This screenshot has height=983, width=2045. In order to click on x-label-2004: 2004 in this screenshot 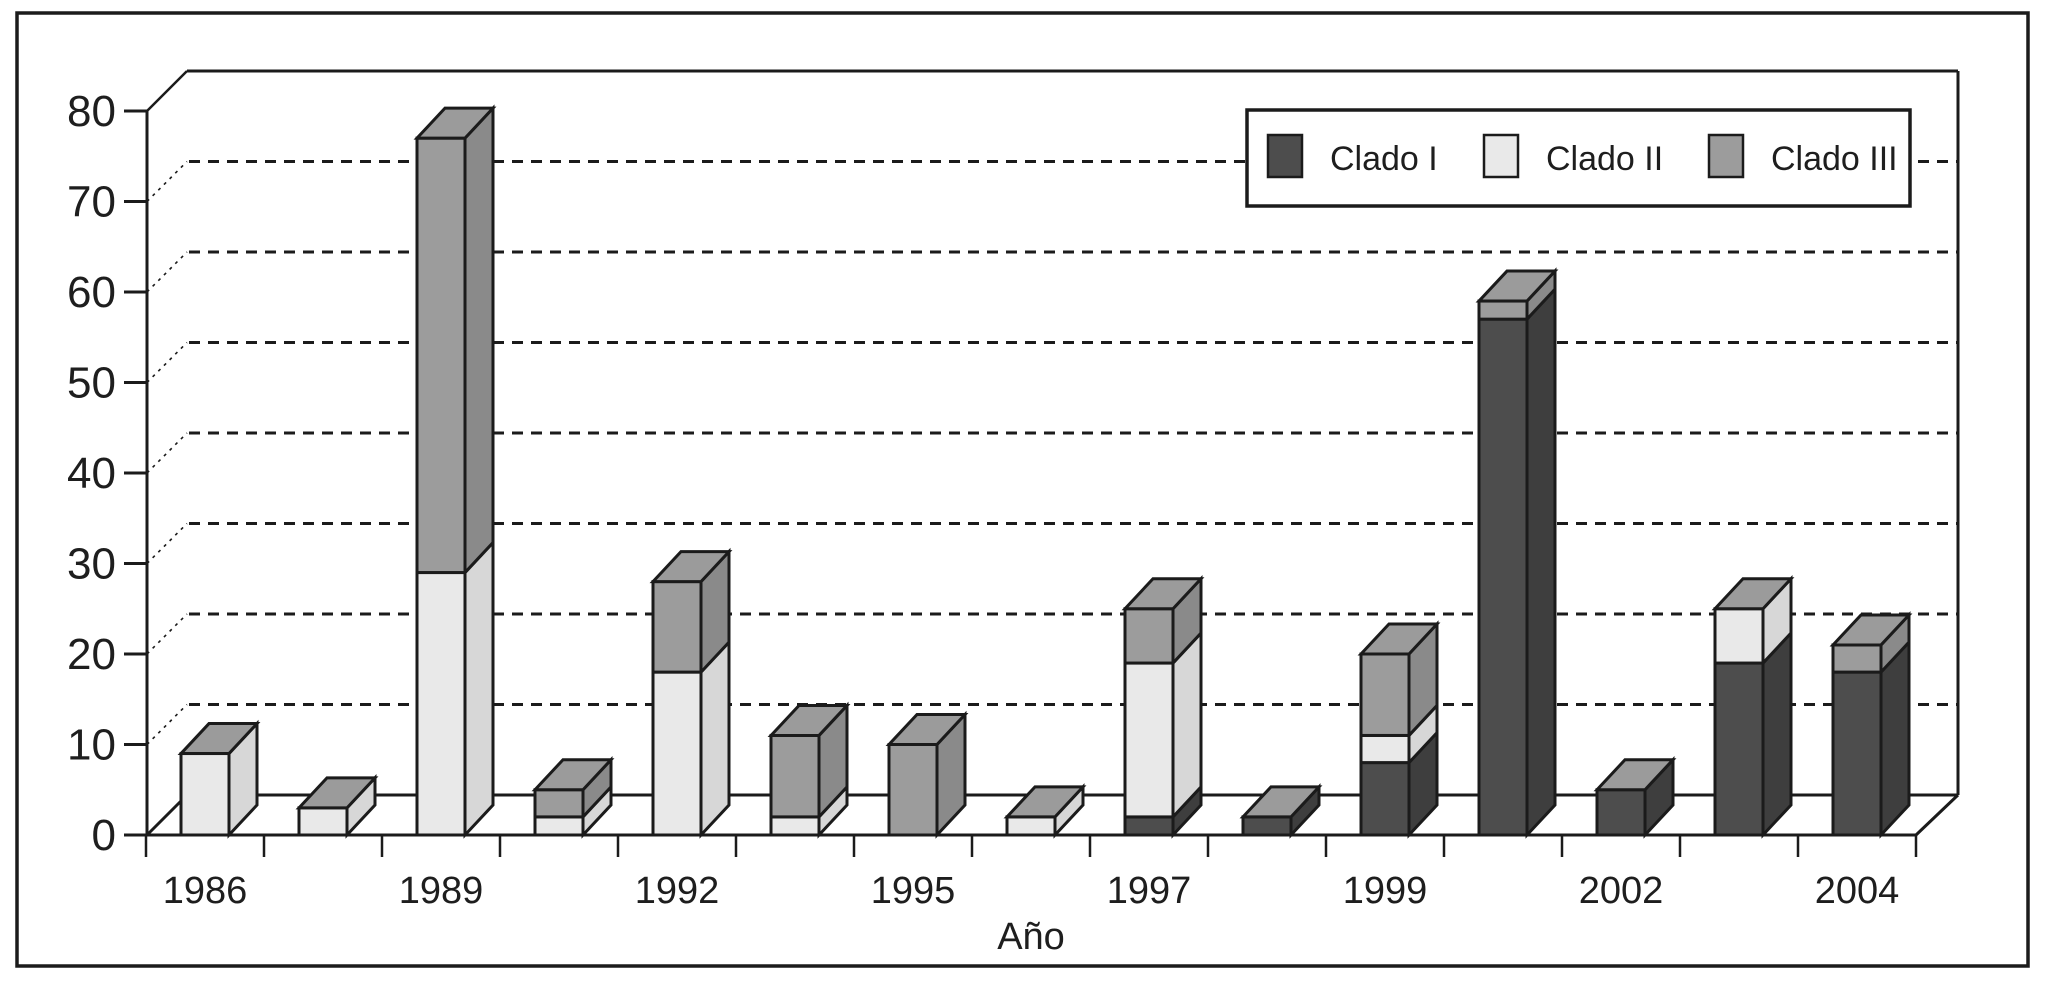, I will do `click(1857, 891)`.